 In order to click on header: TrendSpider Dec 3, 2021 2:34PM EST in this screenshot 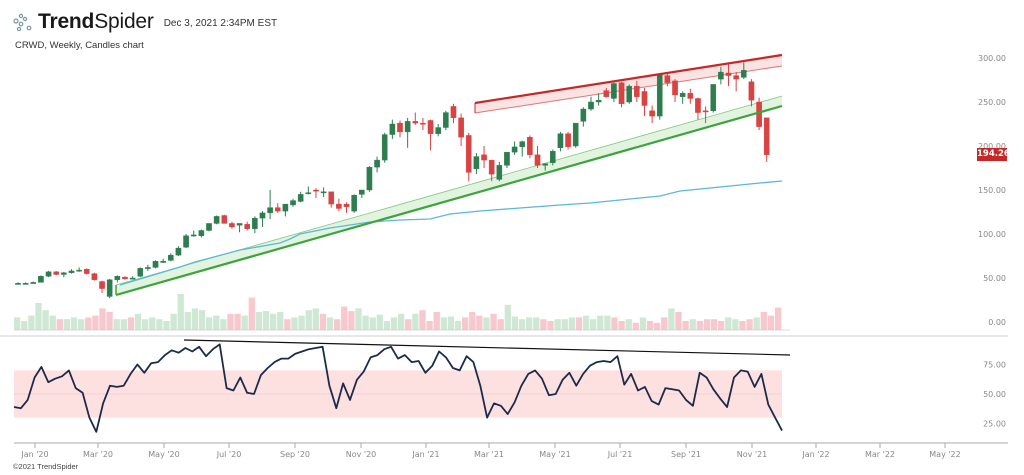, I will do `click(144, 22)`.